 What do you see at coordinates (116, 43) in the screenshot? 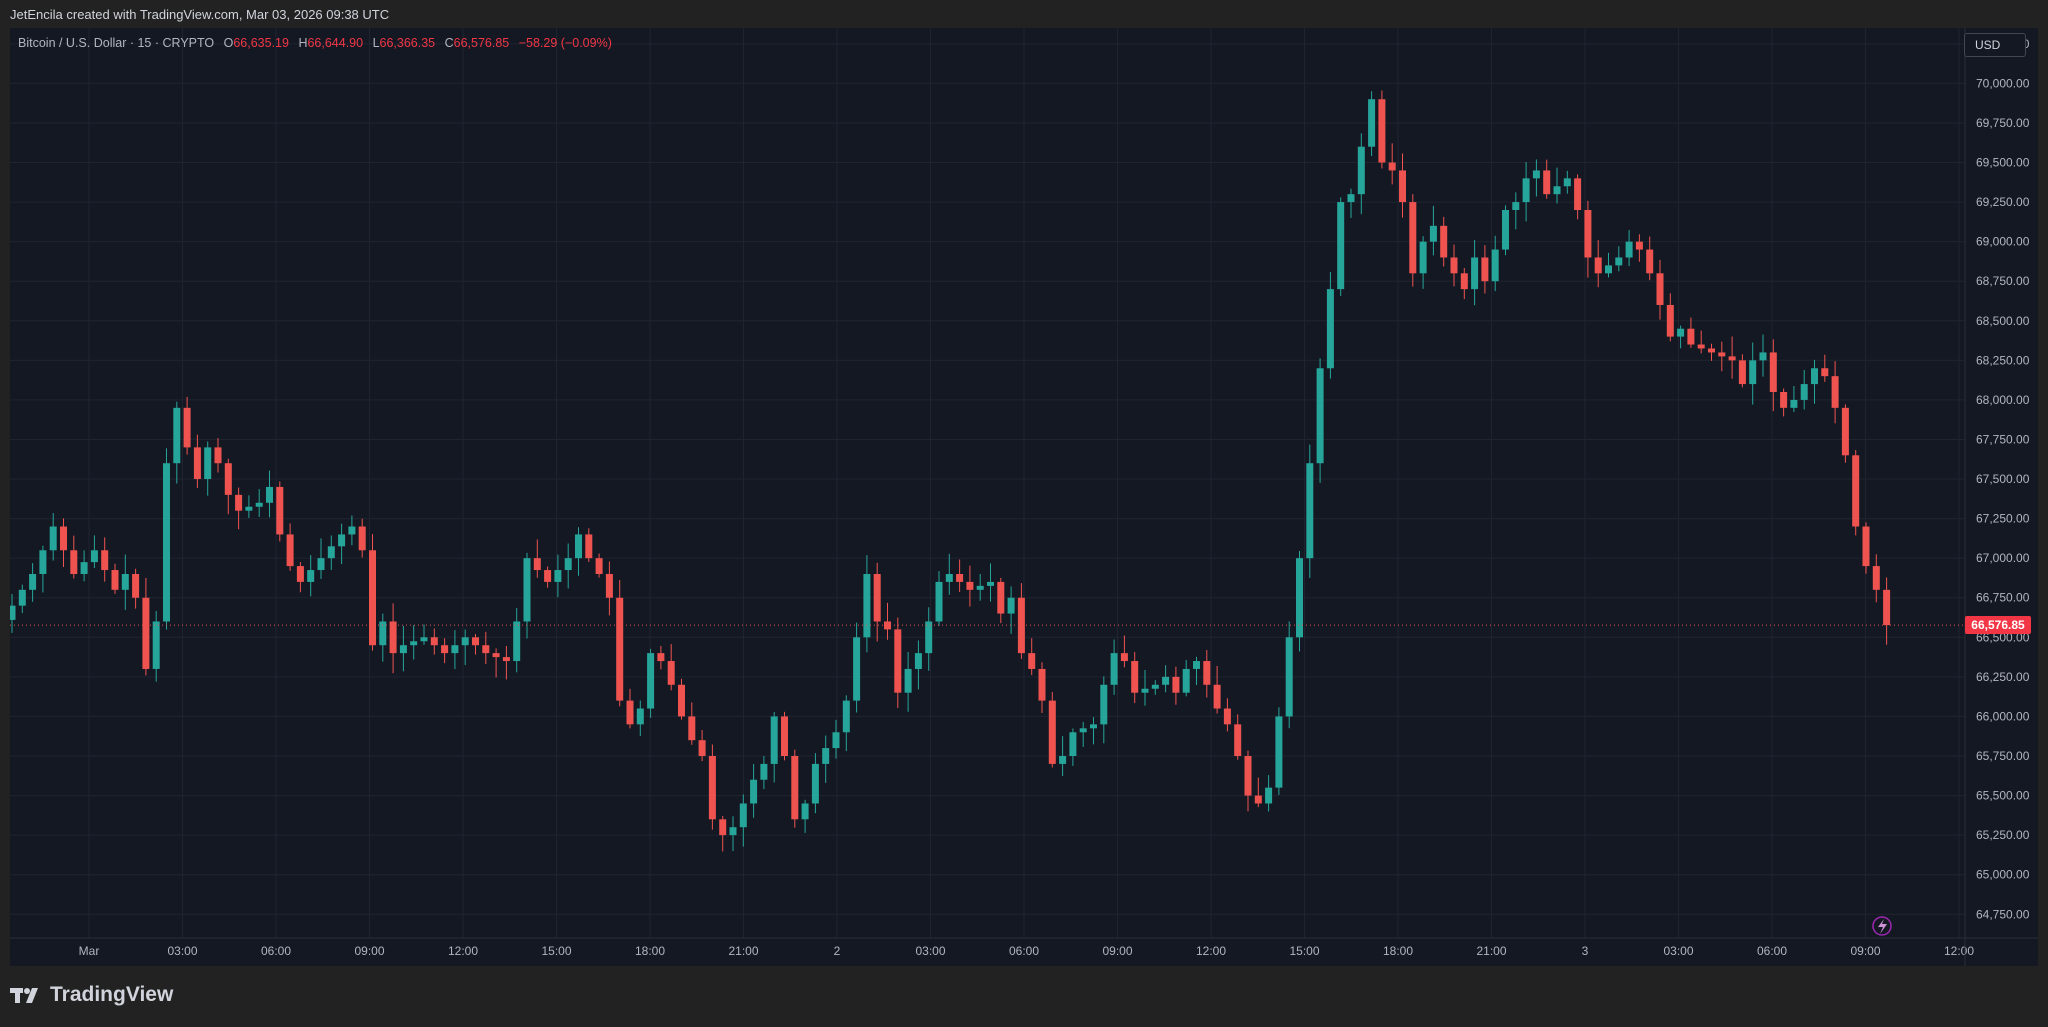
I see `symbol-title: Bitcoin / U.S. Dollar · 15 · CRYPTO` at bounding box center [116, 43].